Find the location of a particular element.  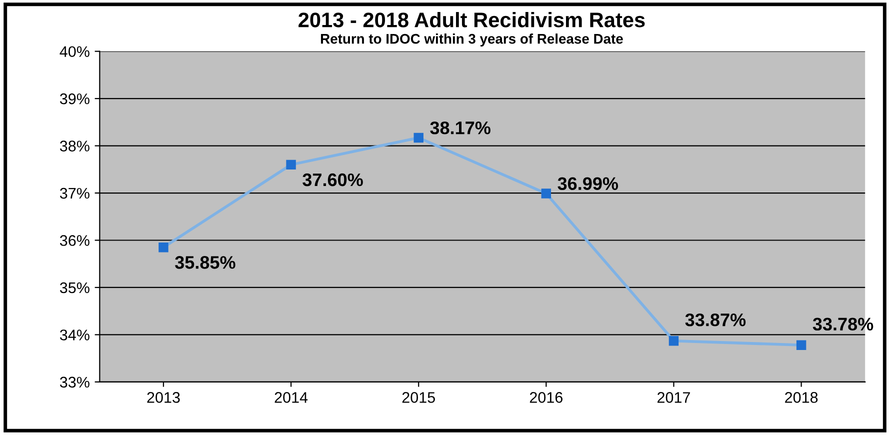

data-label: 38.17% is located at coordinates (460, 127).